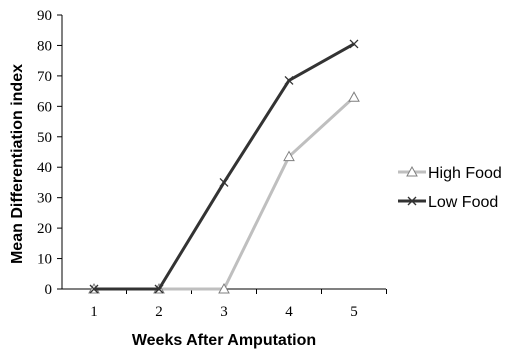 Image resolution: width=505 pixels, height=352 pixels. I want to click on x-ticks: 1 2 3 4 5, so click(238, 304).